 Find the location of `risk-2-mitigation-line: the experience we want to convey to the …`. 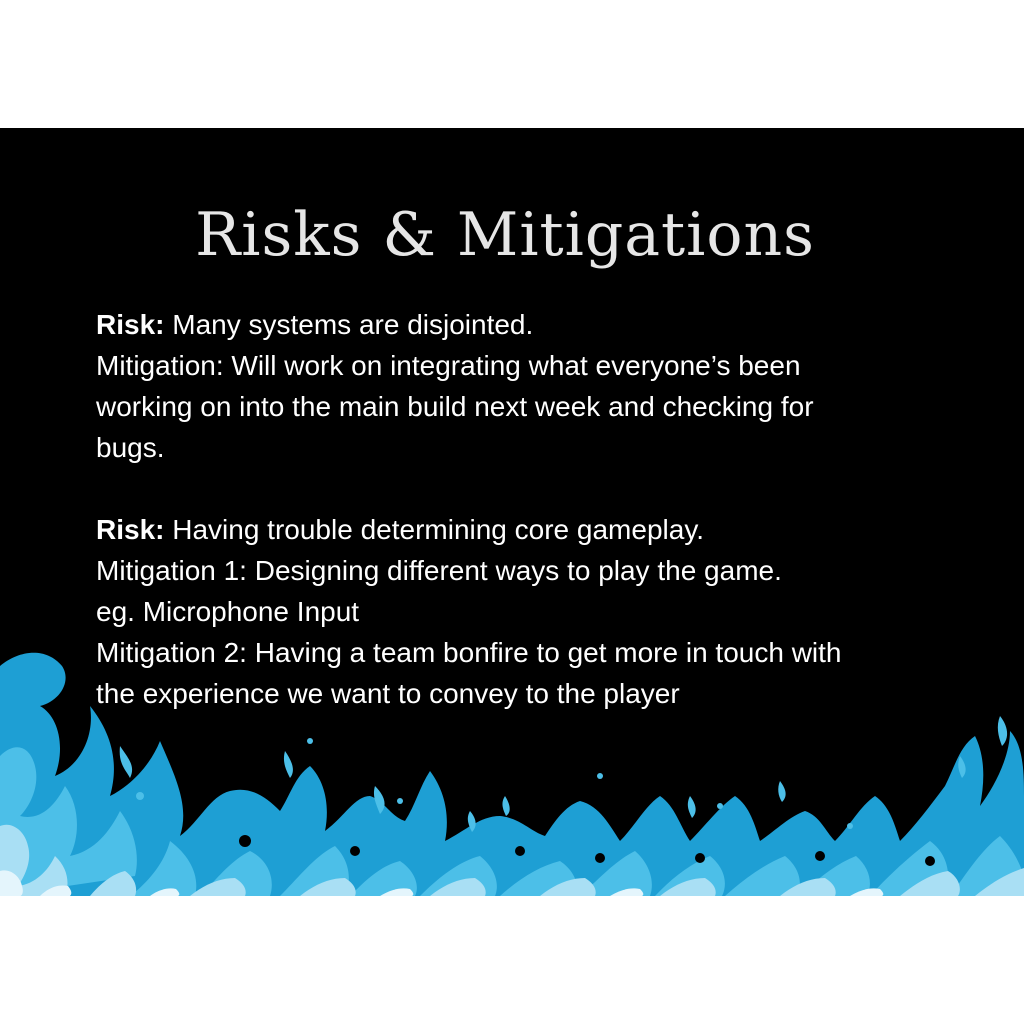

risk-2-mitigation-line: the experience we want to convey to the … is located at coordinates (388, 693).